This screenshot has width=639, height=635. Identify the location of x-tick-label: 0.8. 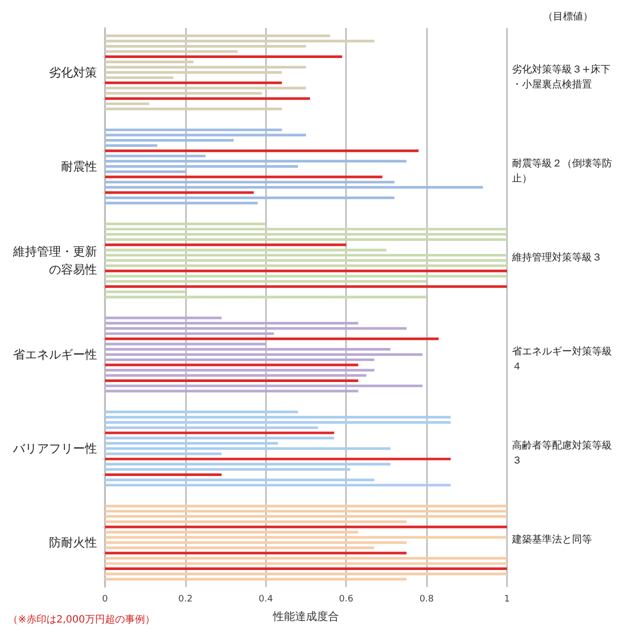
(426, 599).